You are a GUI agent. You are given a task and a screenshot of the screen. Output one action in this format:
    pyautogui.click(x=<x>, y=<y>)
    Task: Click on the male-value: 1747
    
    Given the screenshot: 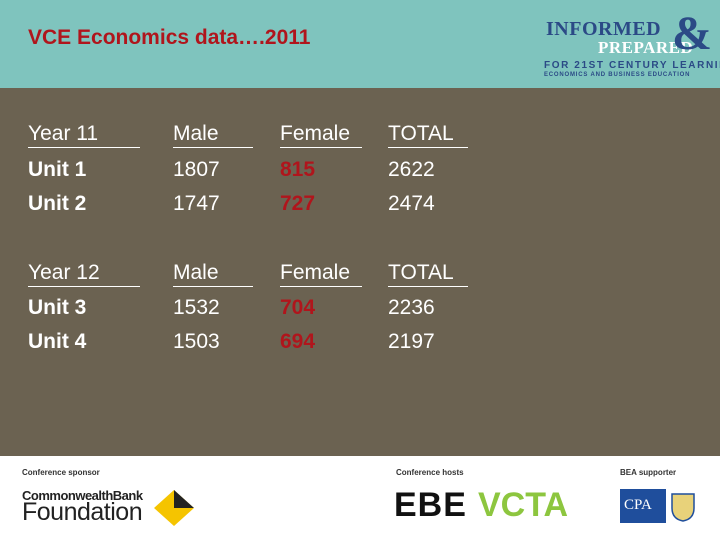 What is the action you would take?
    pyautogui.click(x=196, y=203)
    